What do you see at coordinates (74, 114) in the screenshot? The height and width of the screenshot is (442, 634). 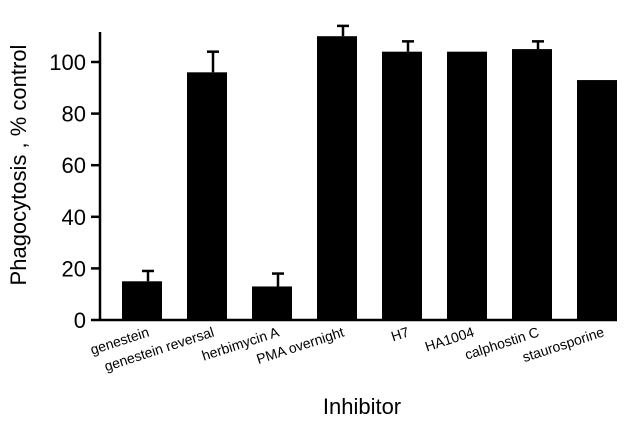 I see `y-tick-label: 80` at bounding box center [74, 114].